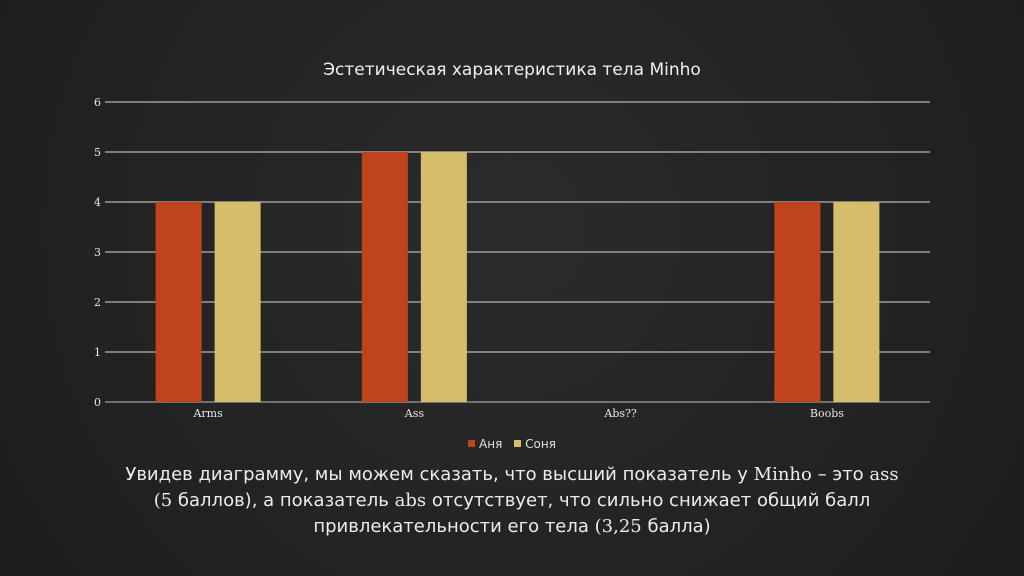 Image resolution: width=1024 pixels, height=576 pixels. Describe the element at coordinates (163, 500) in the screenshot. I see `caption-text: (5` at that location.